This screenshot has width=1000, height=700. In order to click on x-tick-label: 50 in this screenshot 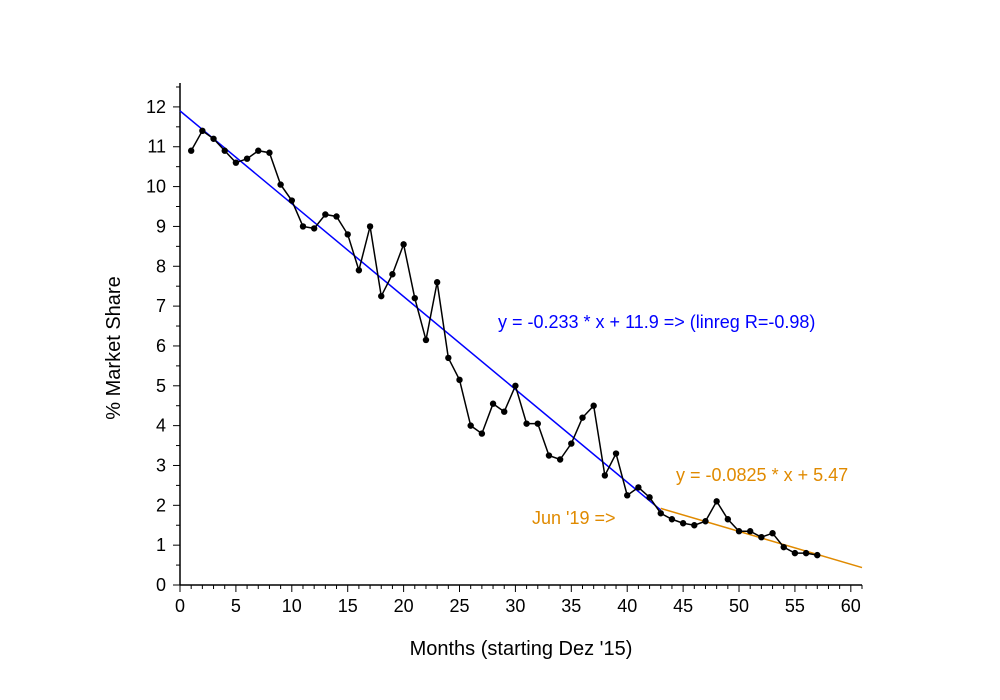, I will do `click(739, 606)`.